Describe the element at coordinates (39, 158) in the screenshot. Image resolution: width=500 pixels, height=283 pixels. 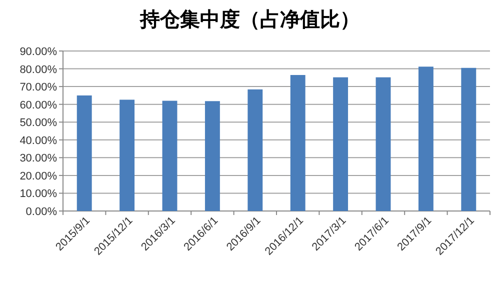
I see `y-tick-label: 30.00%` at that location.